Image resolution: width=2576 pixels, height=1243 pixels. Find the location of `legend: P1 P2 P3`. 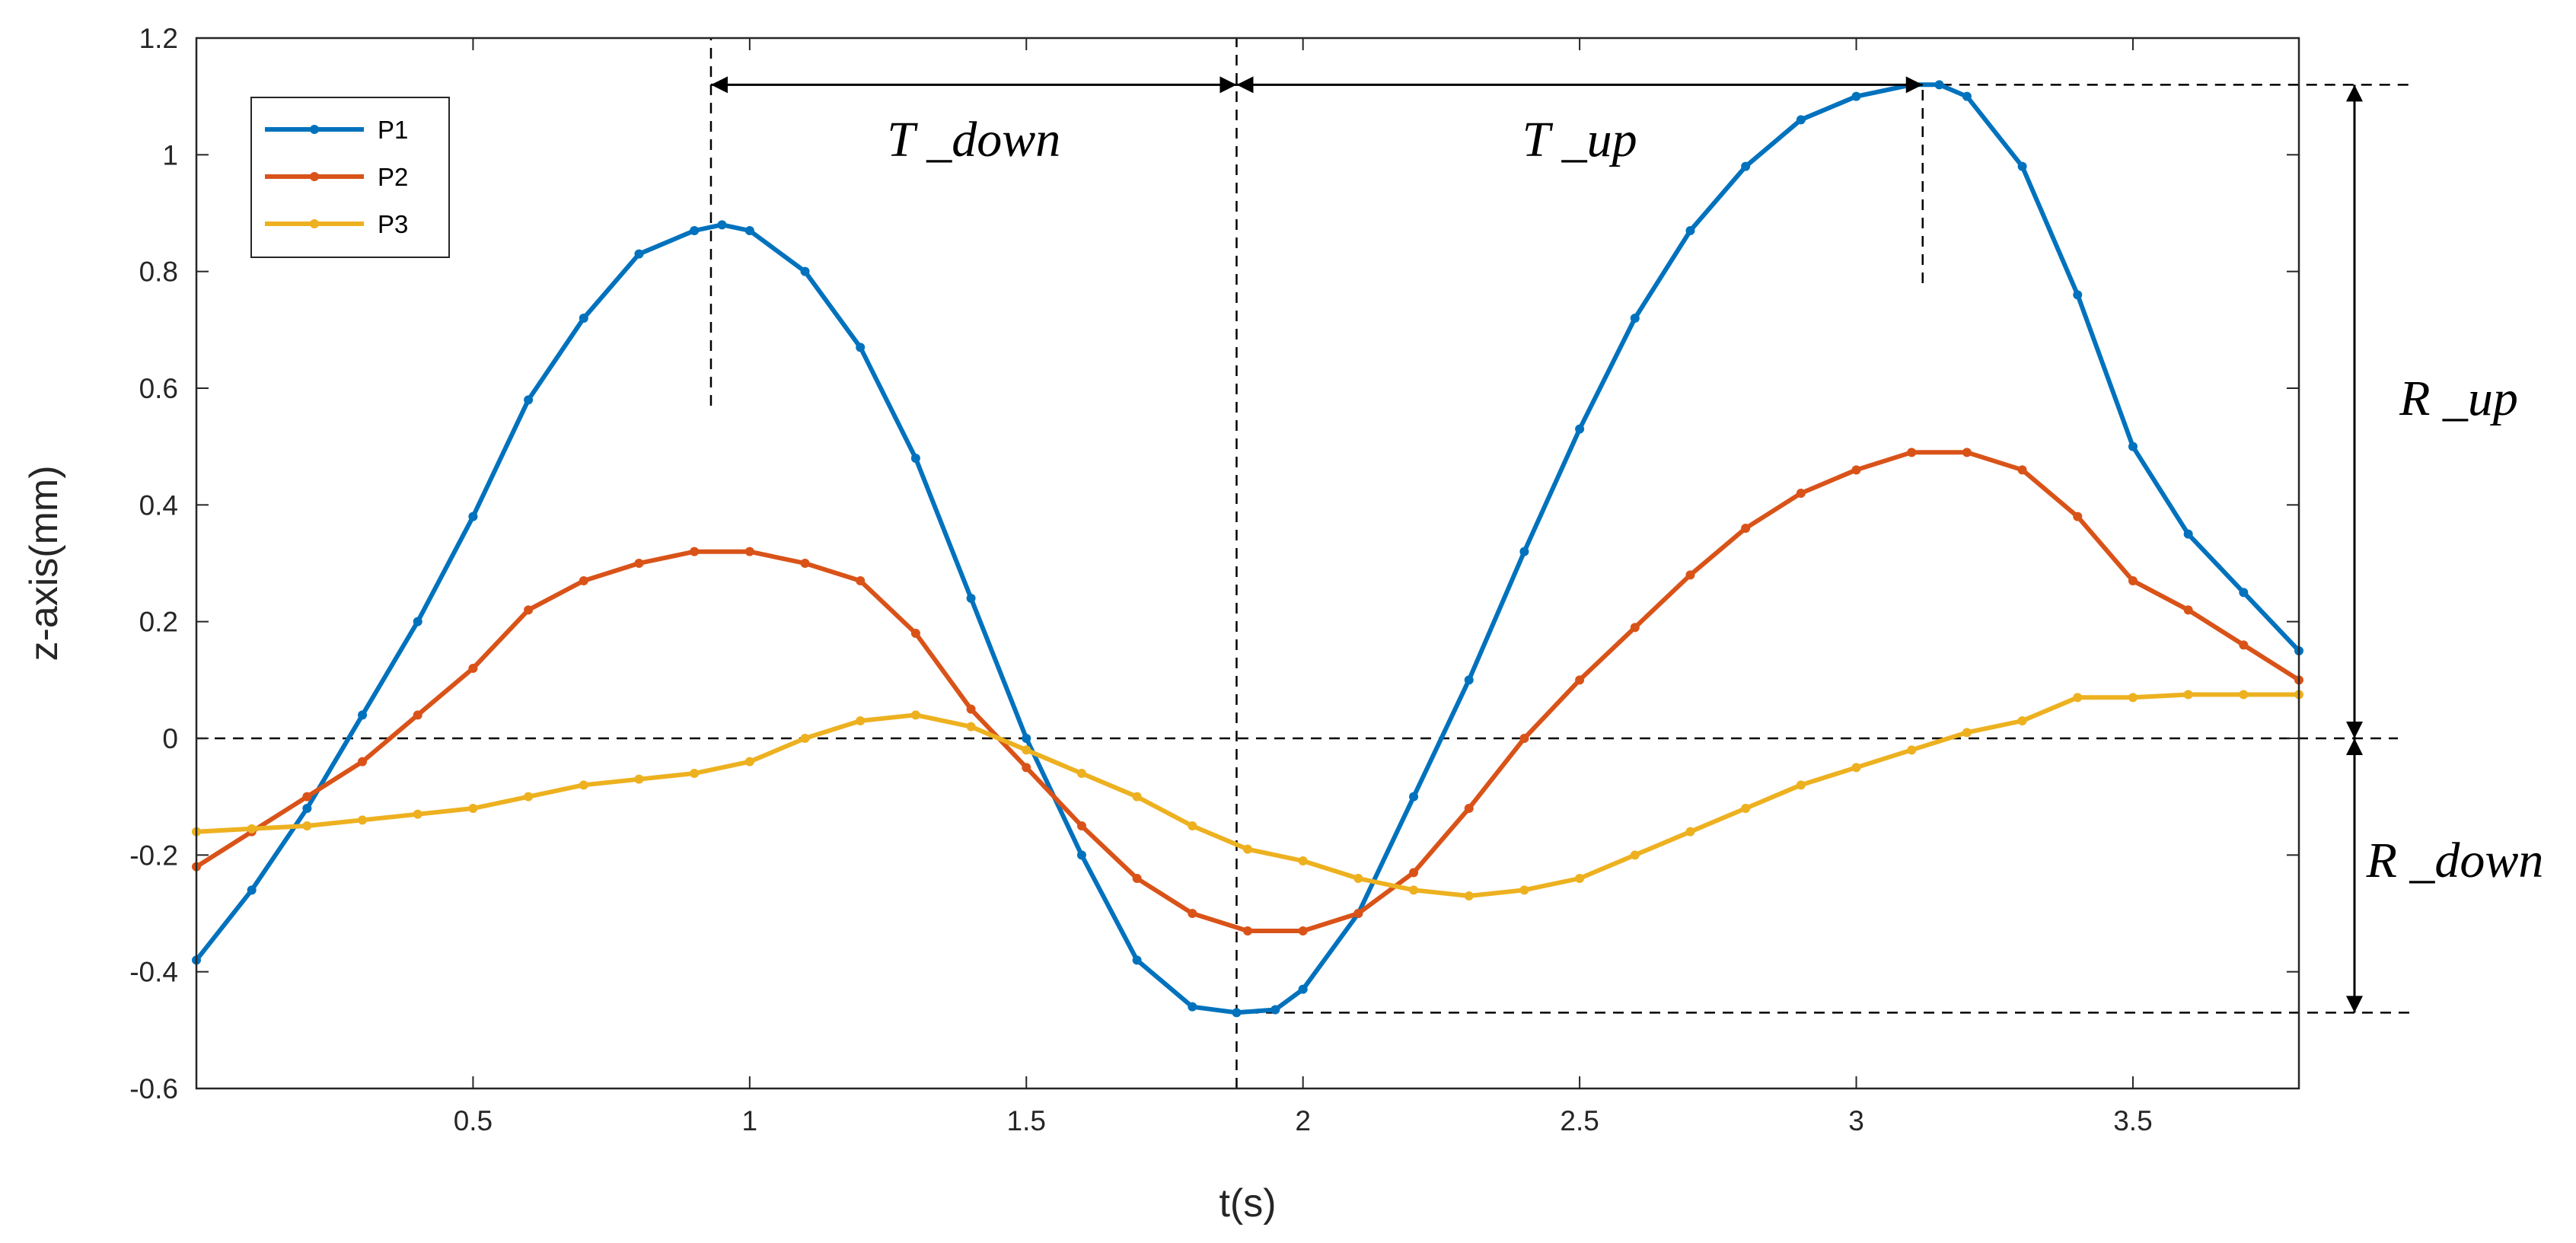

legend: P1 P2 P3 is located at coordinates (350, 177).